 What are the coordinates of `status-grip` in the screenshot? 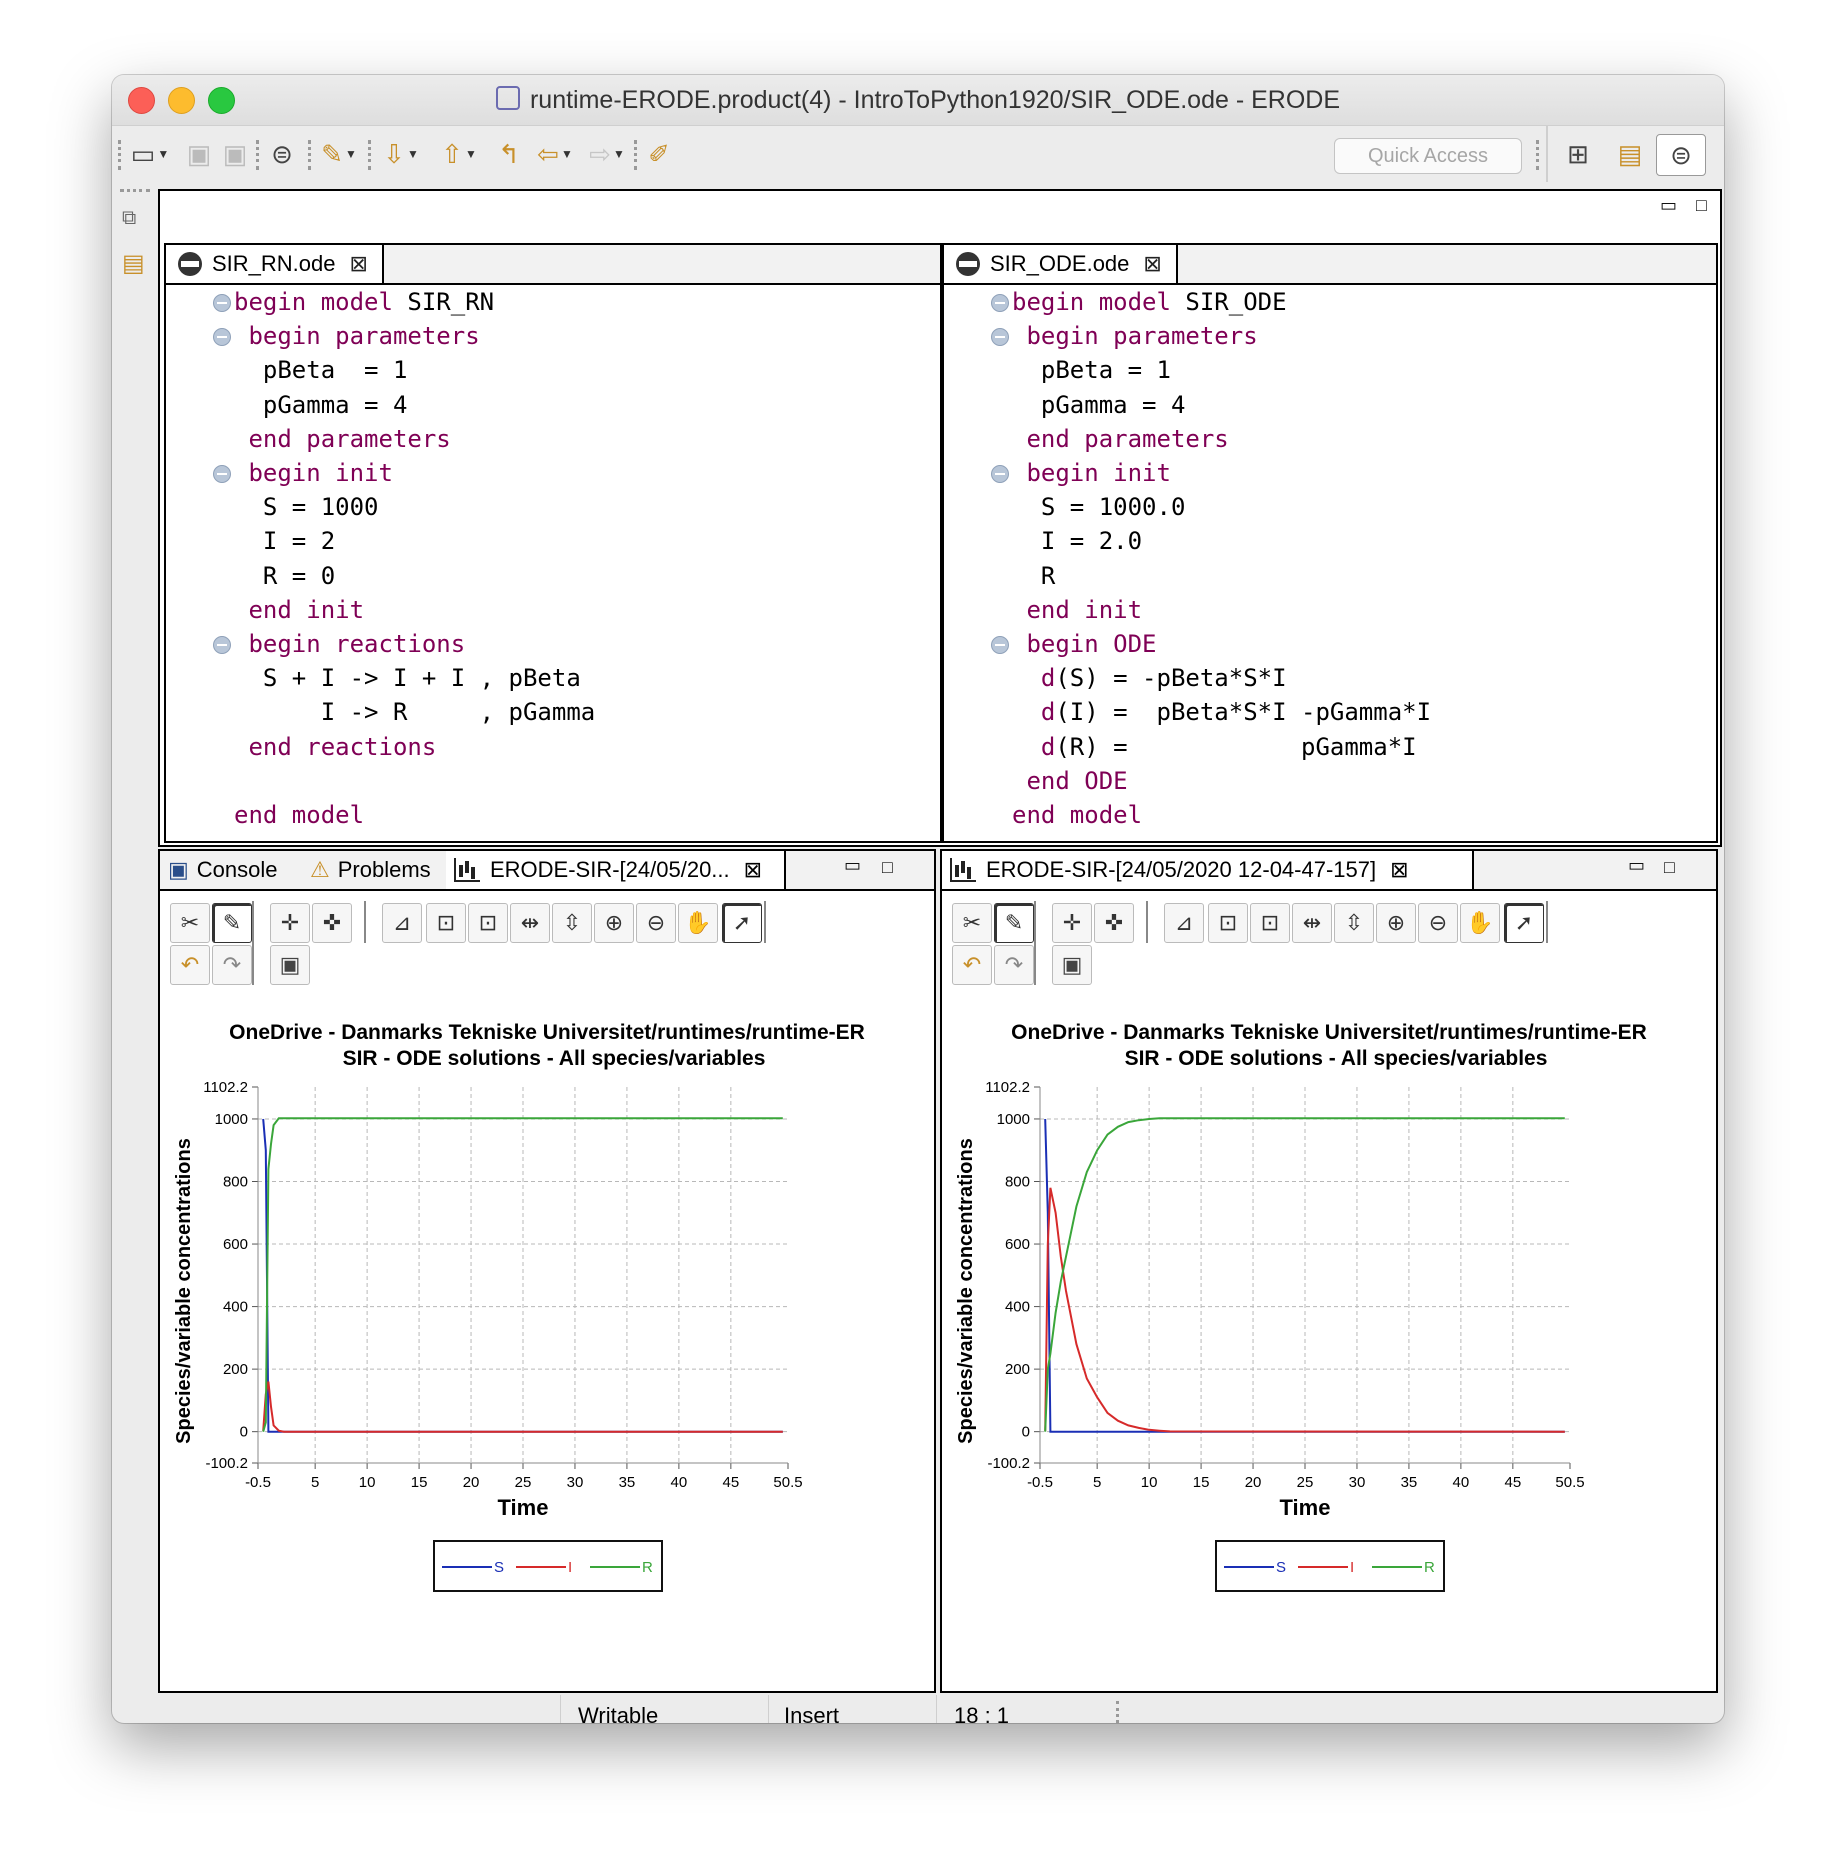 It's located at (1119, 1712).